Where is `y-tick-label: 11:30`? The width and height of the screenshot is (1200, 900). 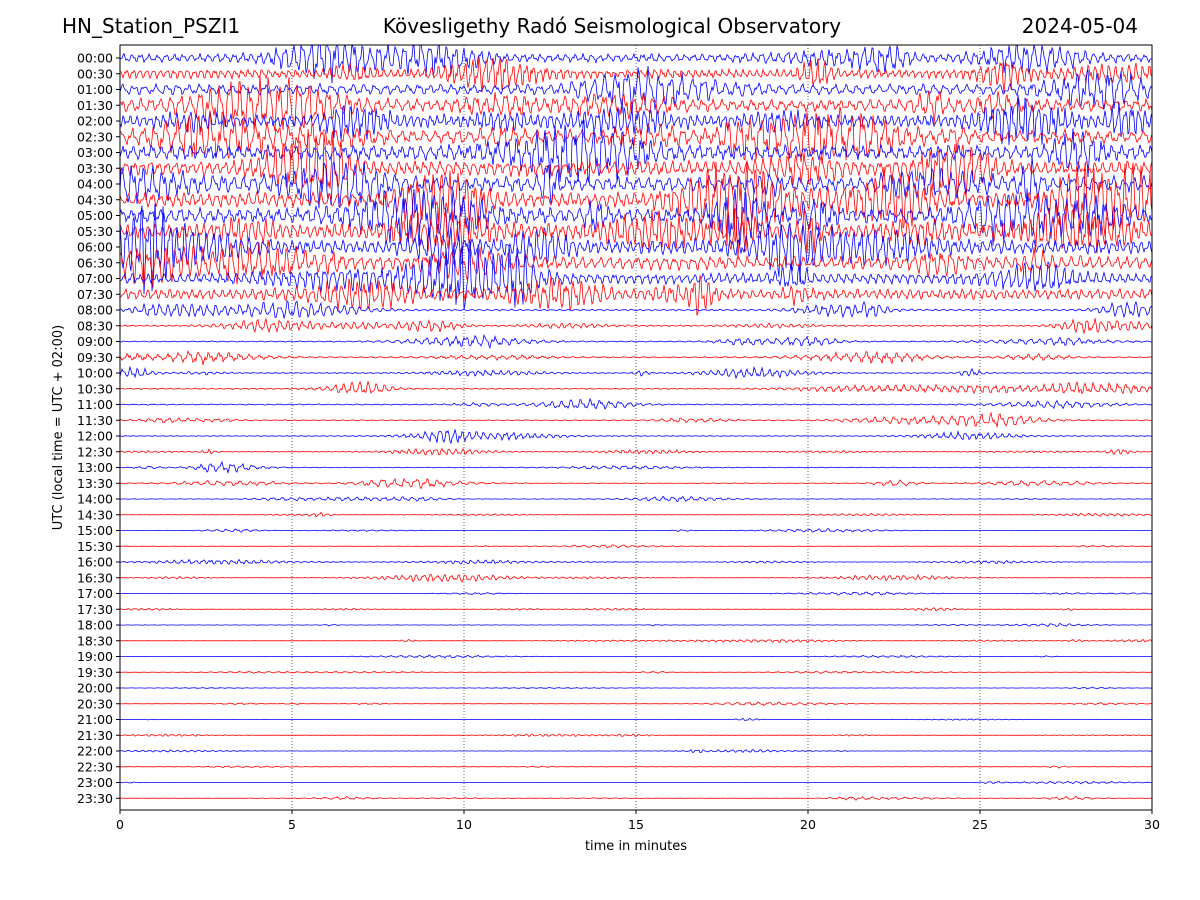
y-tick-label: 11:30 is located at coordinates (95, 420).